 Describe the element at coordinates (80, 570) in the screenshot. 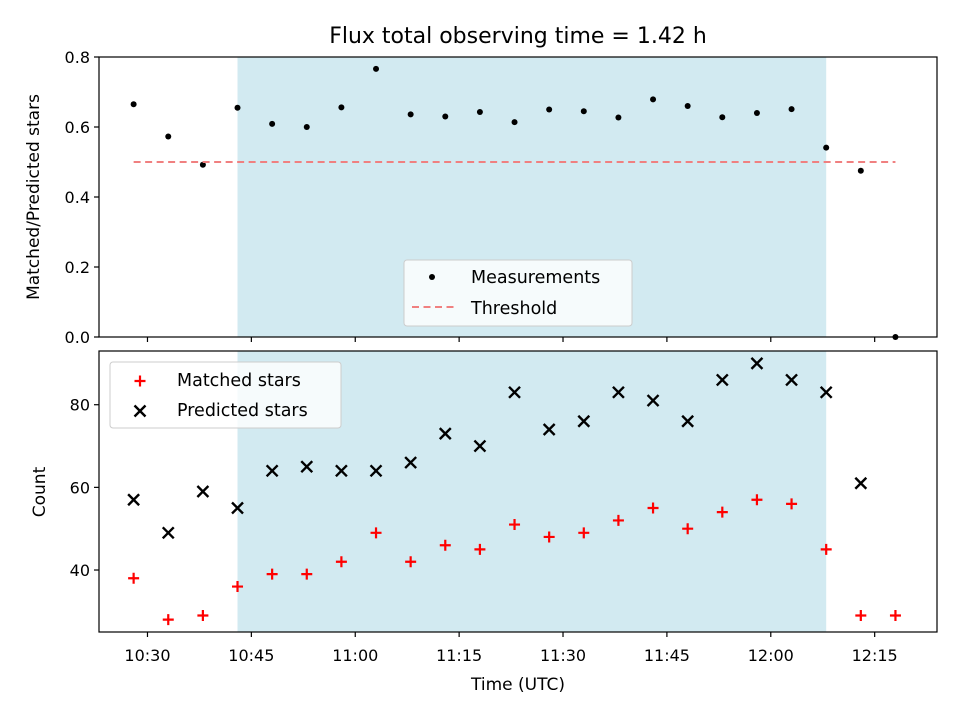

I see `bottom-y-tick-label: 40` at that location.